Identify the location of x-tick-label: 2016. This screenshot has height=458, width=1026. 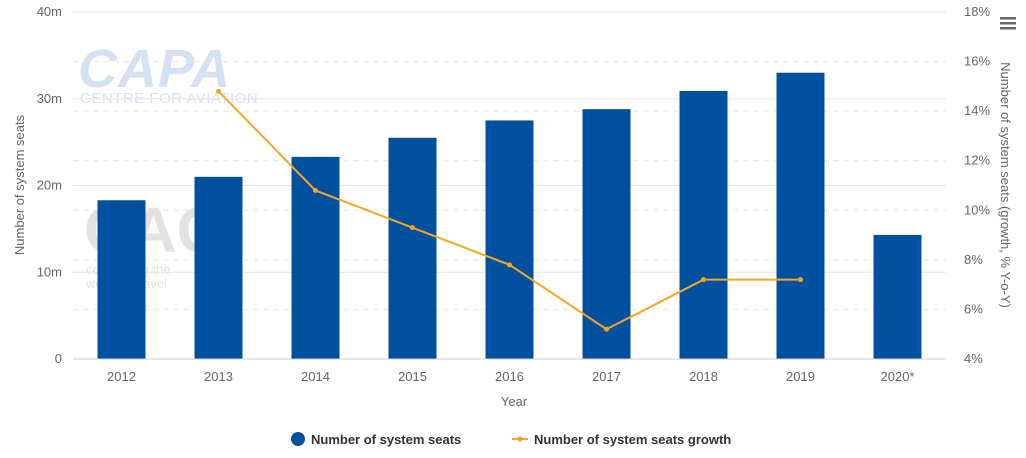
(509, 376).